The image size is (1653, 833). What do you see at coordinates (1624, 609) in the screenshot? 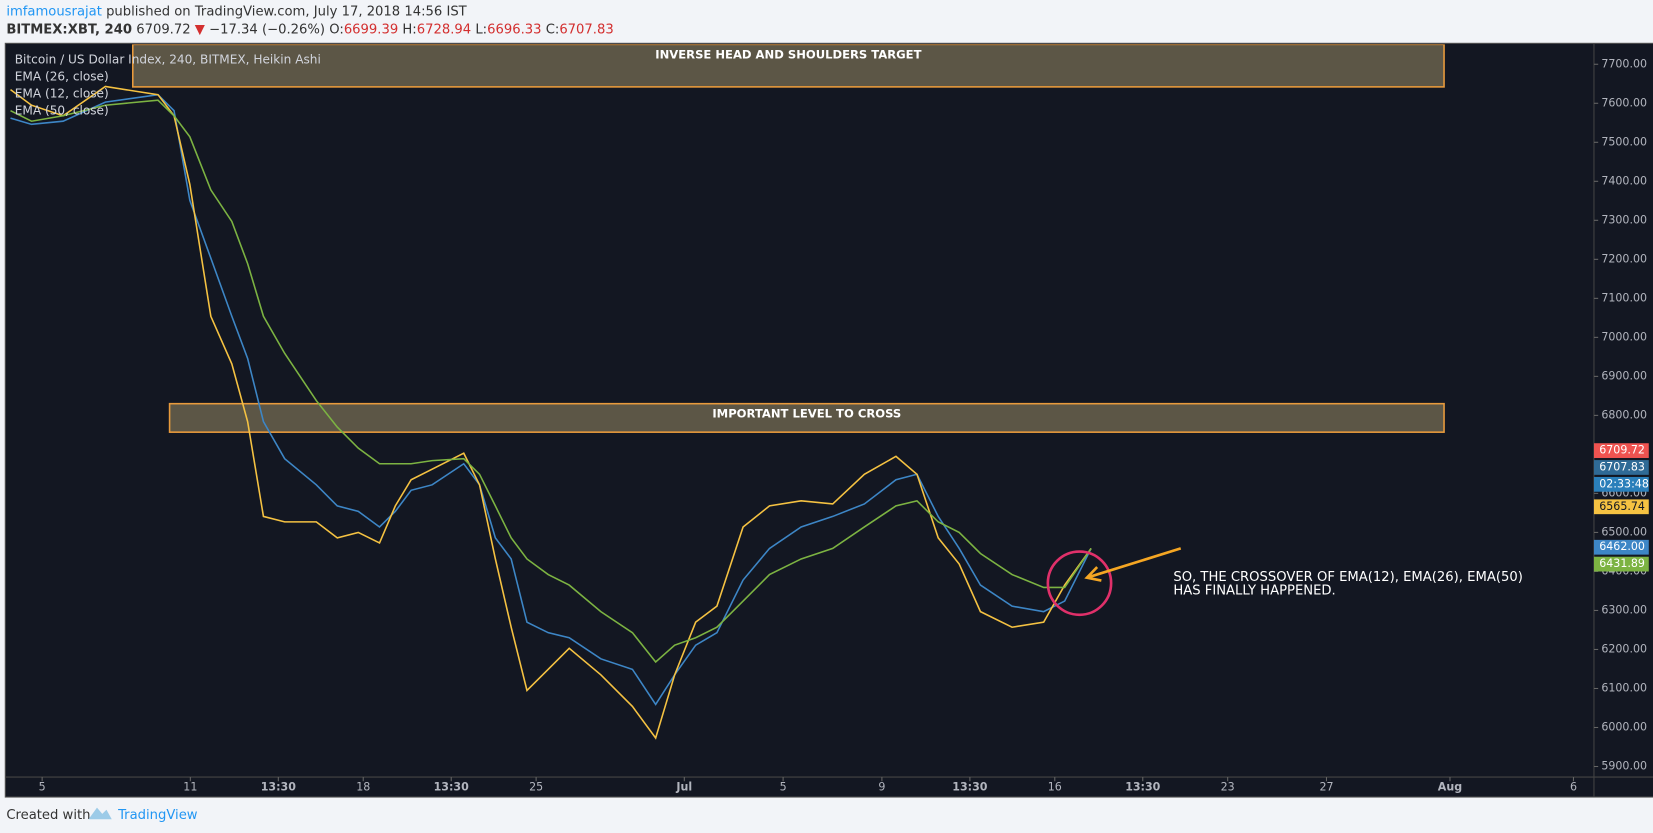
I see `y-tick-label: 6300.00` at bounding box center [1624, 609].